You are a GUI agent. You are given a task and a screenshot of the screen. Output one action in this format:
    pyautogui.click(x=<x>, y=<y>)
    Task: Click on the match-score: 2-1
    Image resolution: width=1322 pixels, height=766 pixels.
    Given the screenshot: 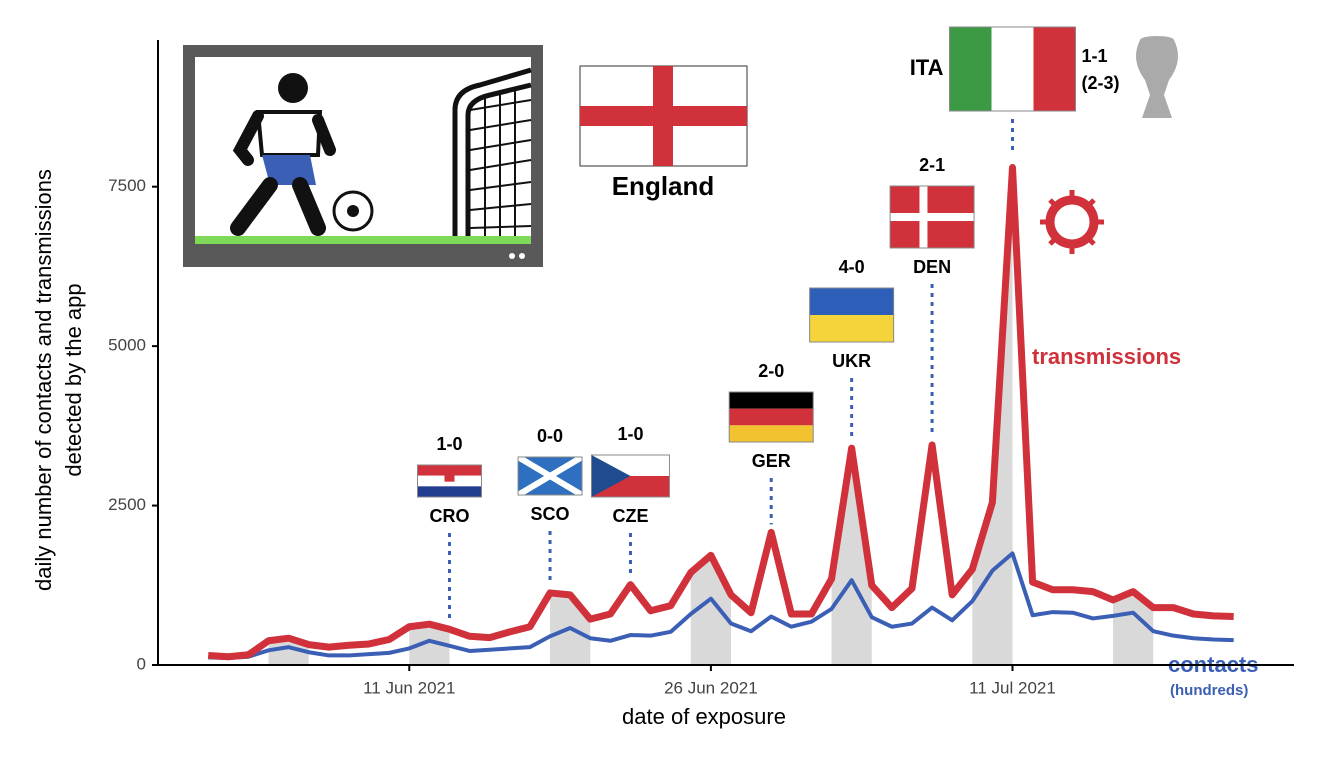 What is the action you would take?
    pyautogui.click(x=932, y=165)
    